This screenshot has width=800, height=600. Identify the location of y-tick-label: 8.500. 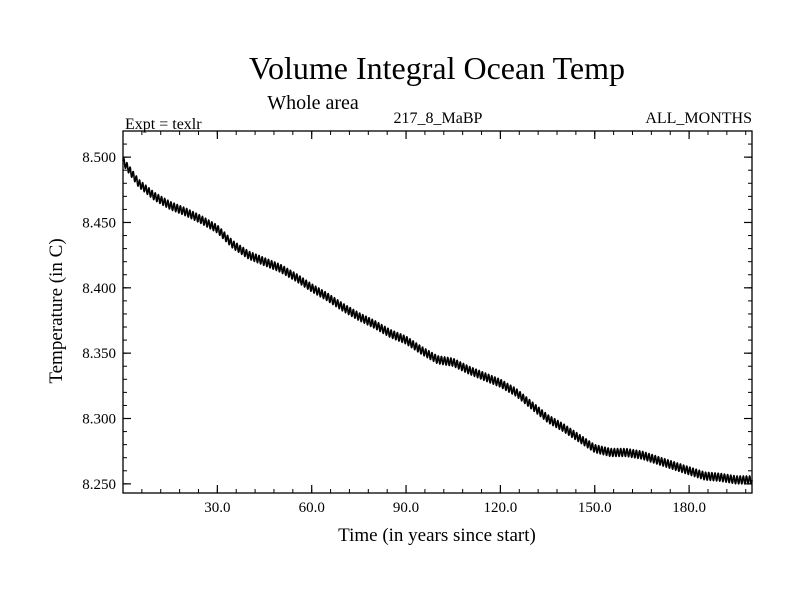
(99, 158).